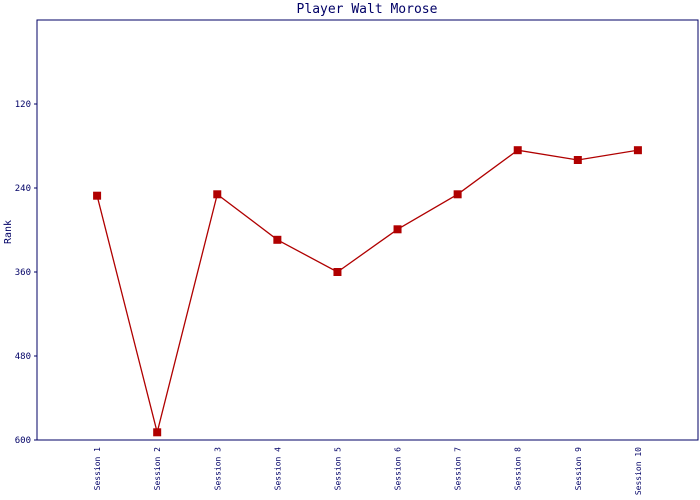 This screenshot has height=500, width=700. What do you see at coordinates (217, 469) in the screenshot?
I see `x-tick-label: Session 3` at bounding box center [217, 469].